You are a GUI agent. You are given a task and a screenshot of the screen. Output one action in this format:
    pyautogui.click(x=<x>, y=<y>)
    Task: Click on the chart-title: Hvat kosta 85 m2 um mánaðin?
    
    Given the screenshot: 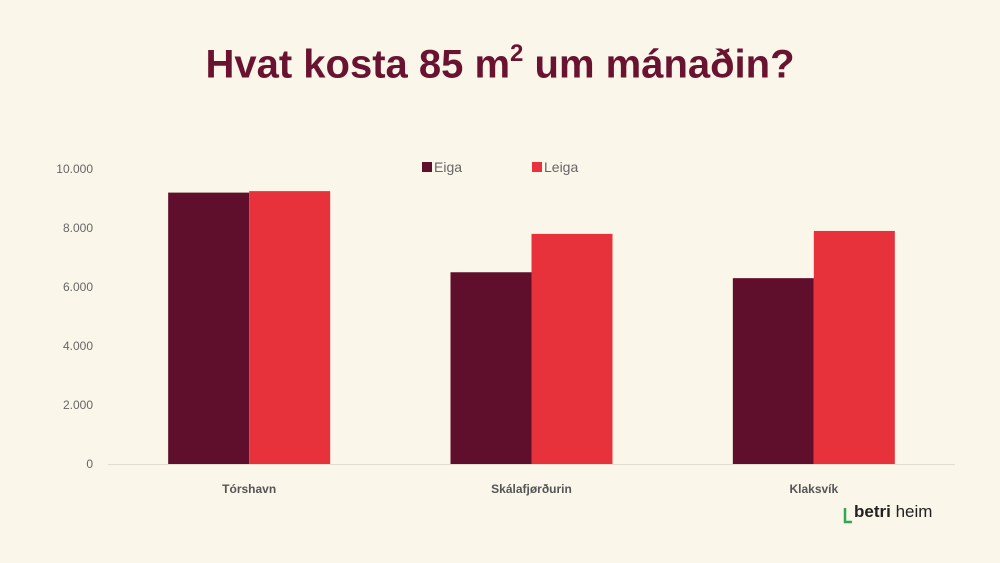 What is the action you would take?
    pyautogui.click(x=500, y=63)
    